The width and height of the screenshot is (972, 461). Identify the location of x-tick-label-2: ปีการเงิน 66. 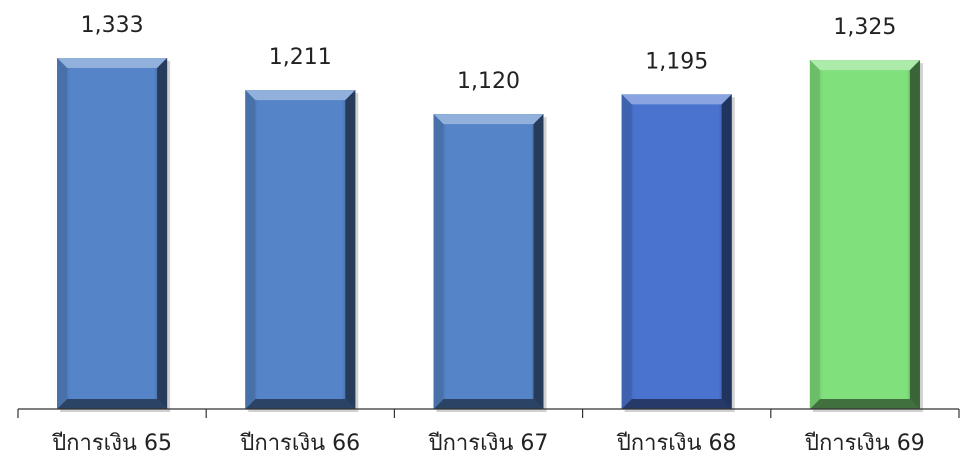
(299, 443).